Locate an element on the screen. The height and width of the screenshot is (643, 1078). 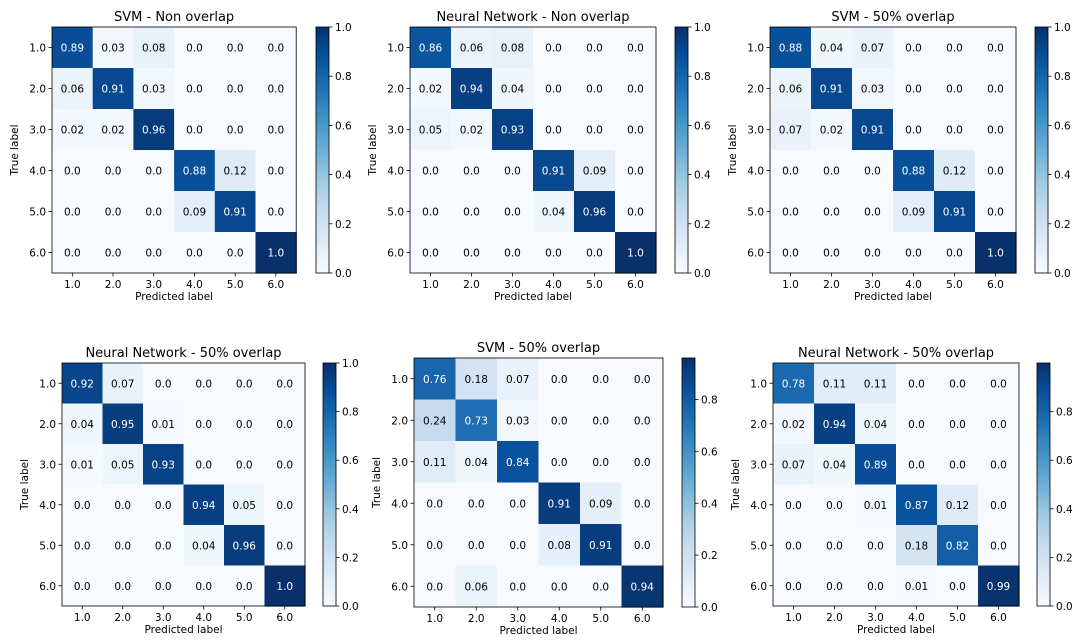
x-tick-label: 5.0 is located at coordinates (600, 619).